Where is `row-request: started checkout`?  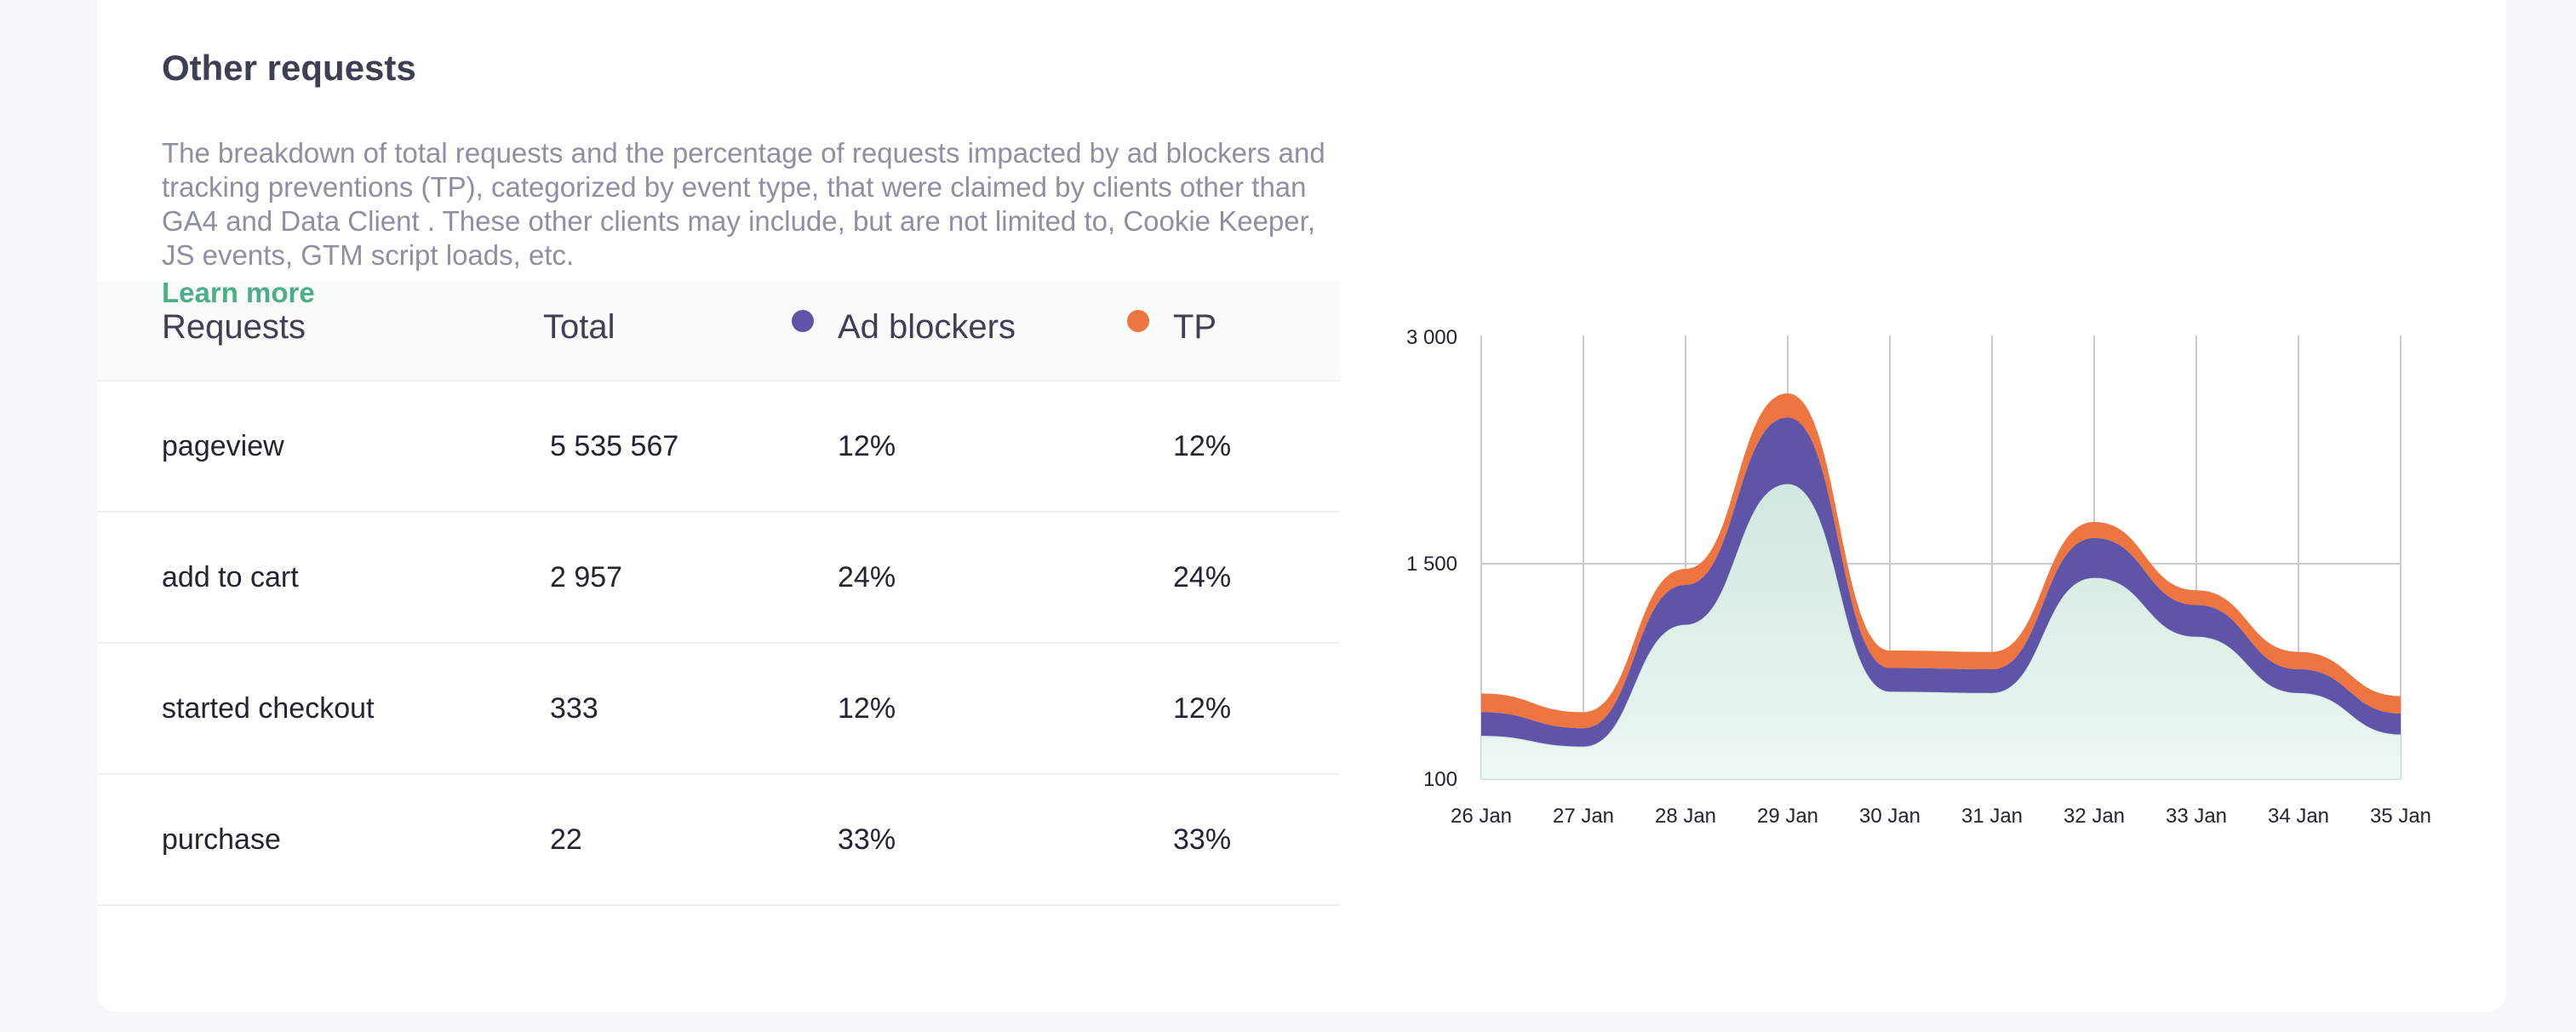
row-request: started checkout is located at coordinates (268, 708).